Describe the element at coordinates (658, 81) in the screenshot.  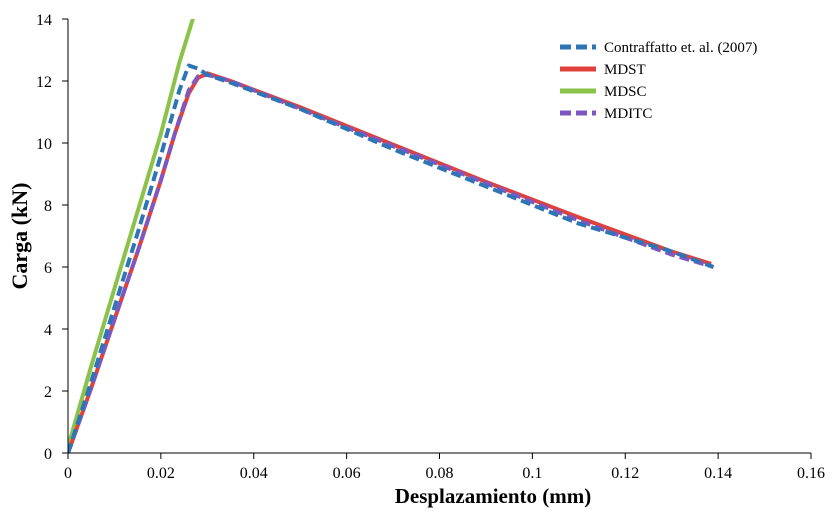
I see `legend: Contraffatto et. al. (2007) MDST MDSC MDITC` at that location.